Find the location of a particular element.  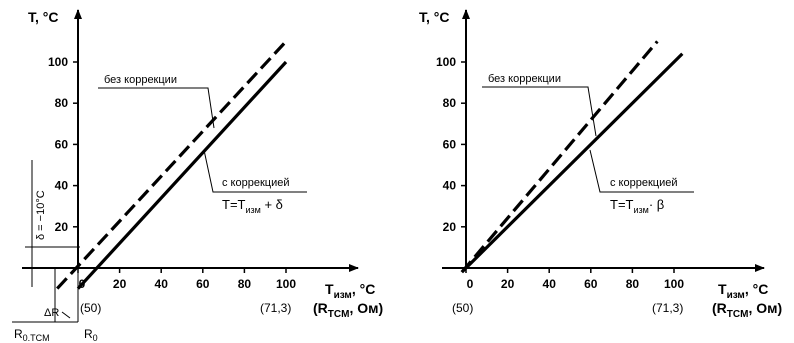

y-tick-group-right: 20 40 60 80 100 is located at coordinates (451, 144).